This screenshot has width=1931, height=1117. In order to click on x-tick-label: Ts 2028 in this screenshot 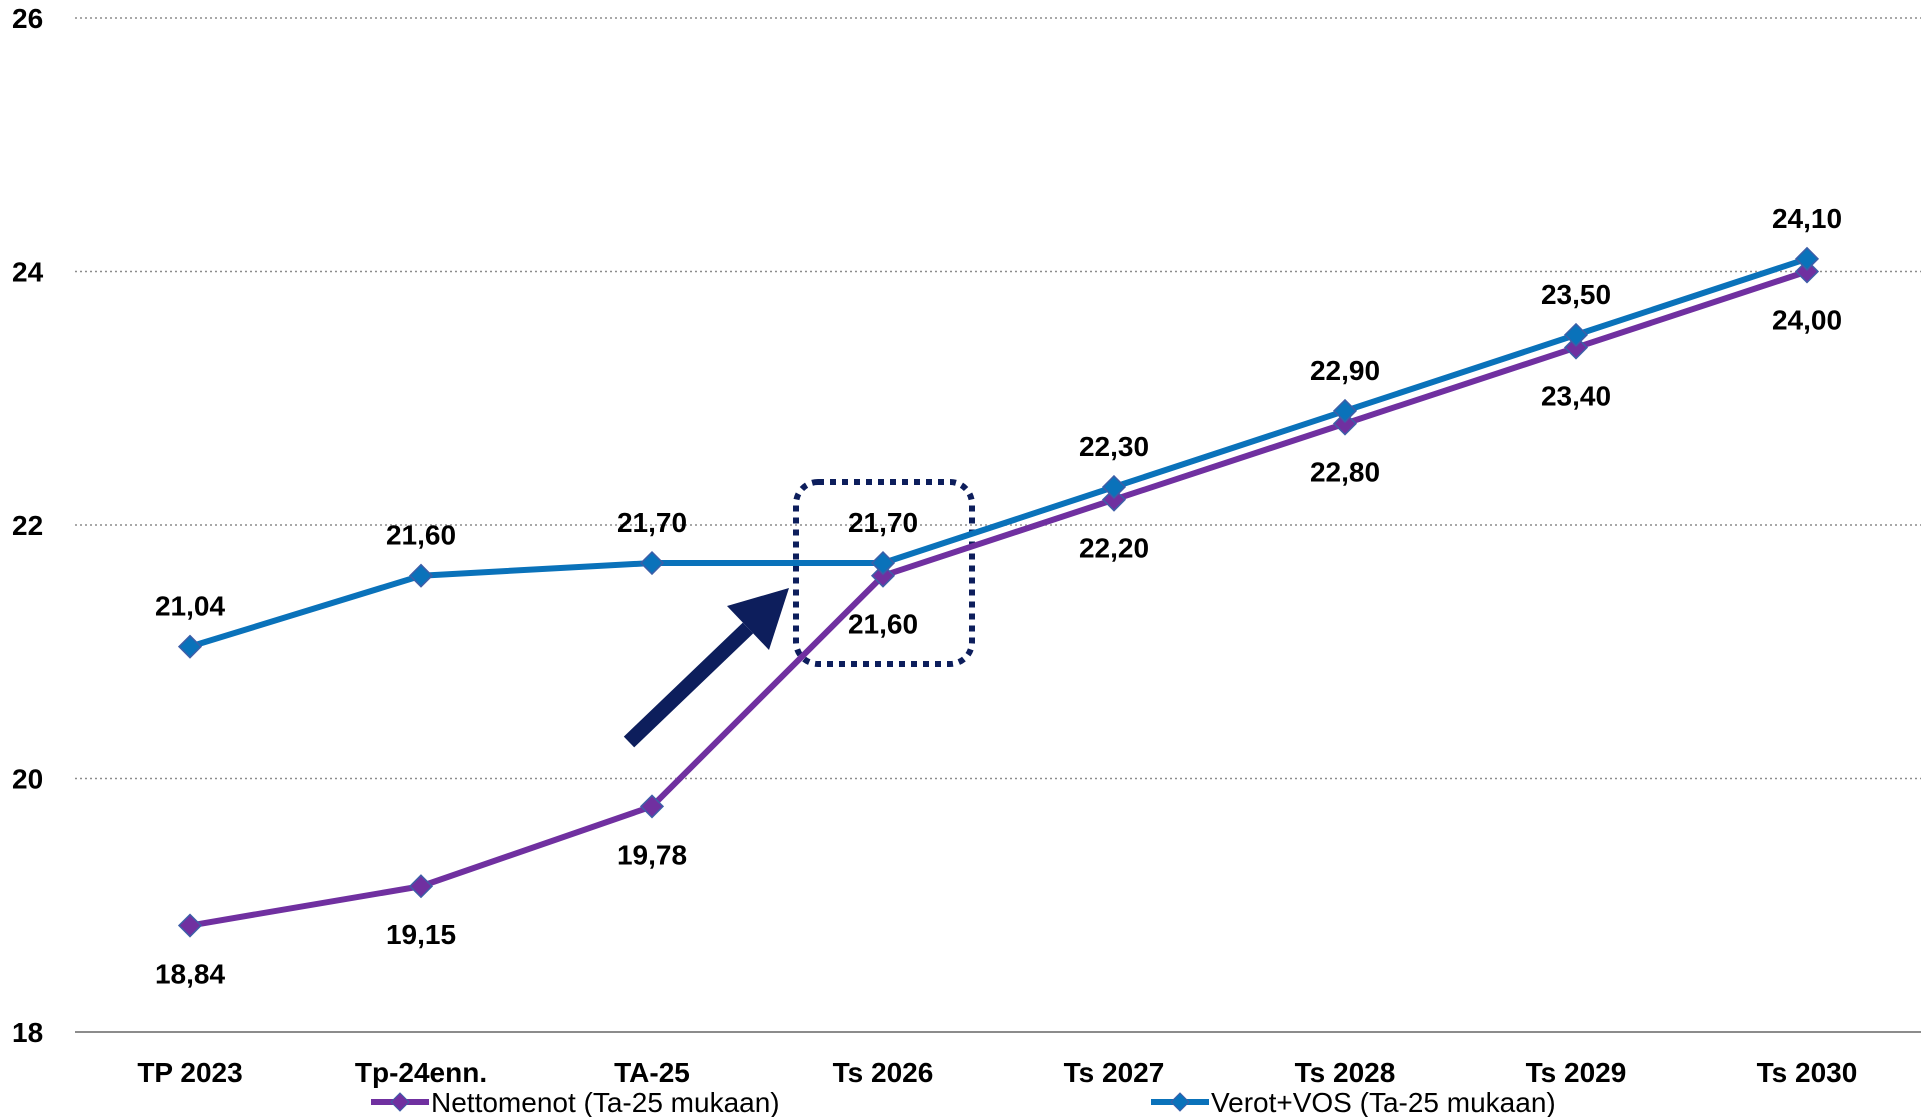, I will do `click(1345, 1072)`.